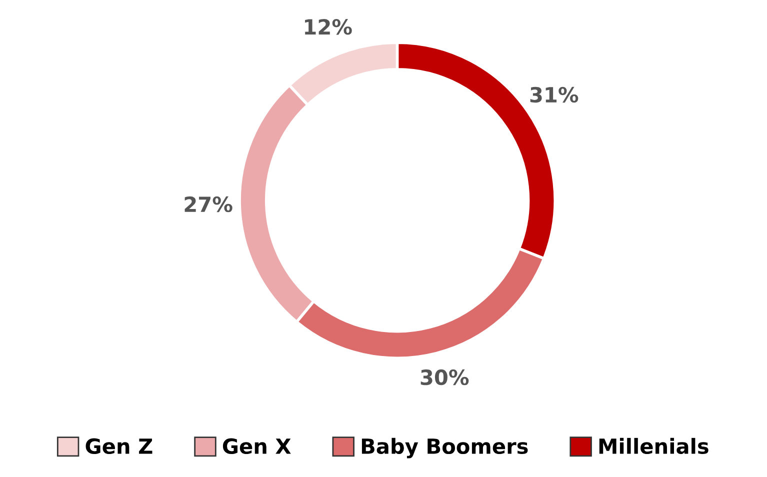 This screenshot has height=477, width=767. I want to click on data-label: 27%, so click(208, 204).